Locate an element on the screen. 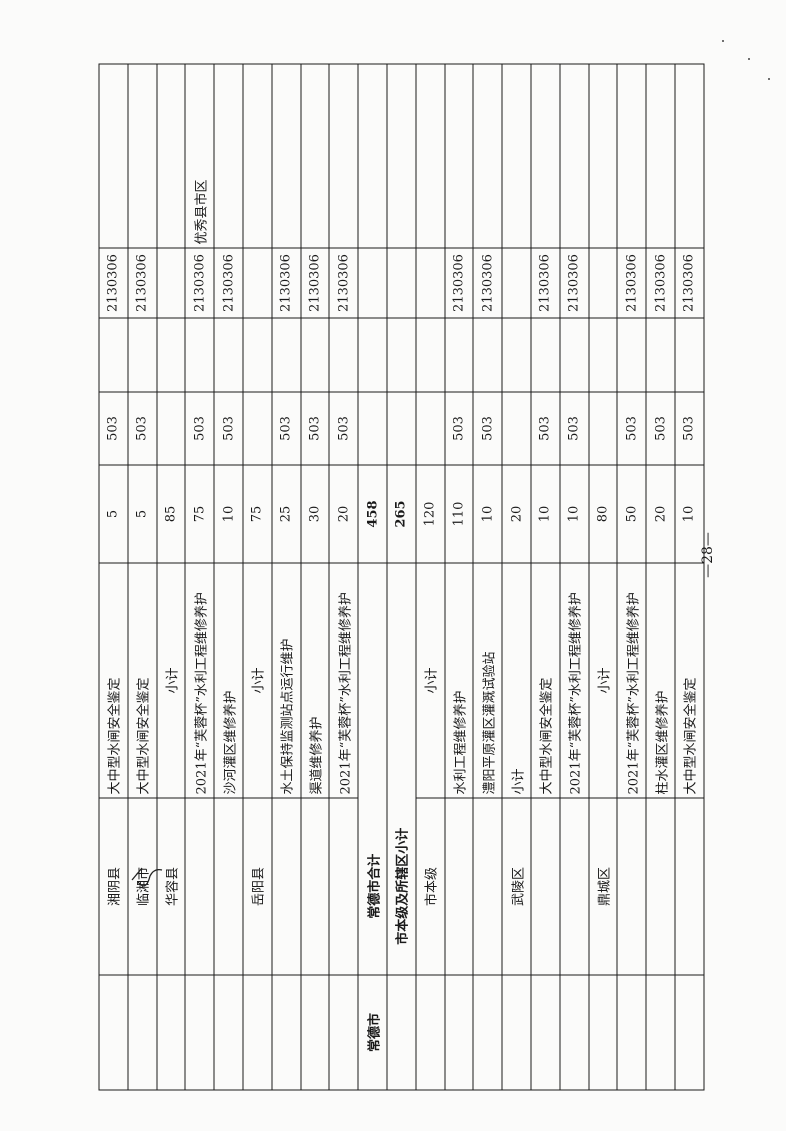 This screenshot has height=1131, width=786. cell-amount: 30 is located at coordinates (314, 513).